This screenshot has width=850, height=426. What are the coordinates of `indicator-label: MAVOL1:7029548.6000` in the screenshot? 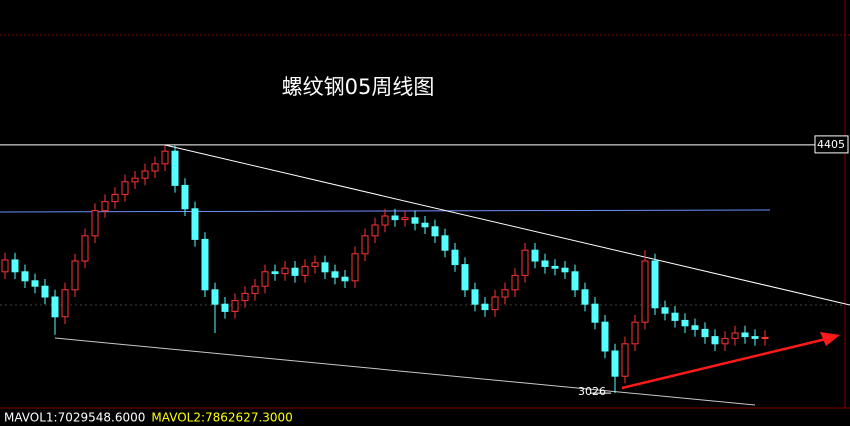 It's located at (74, 418).